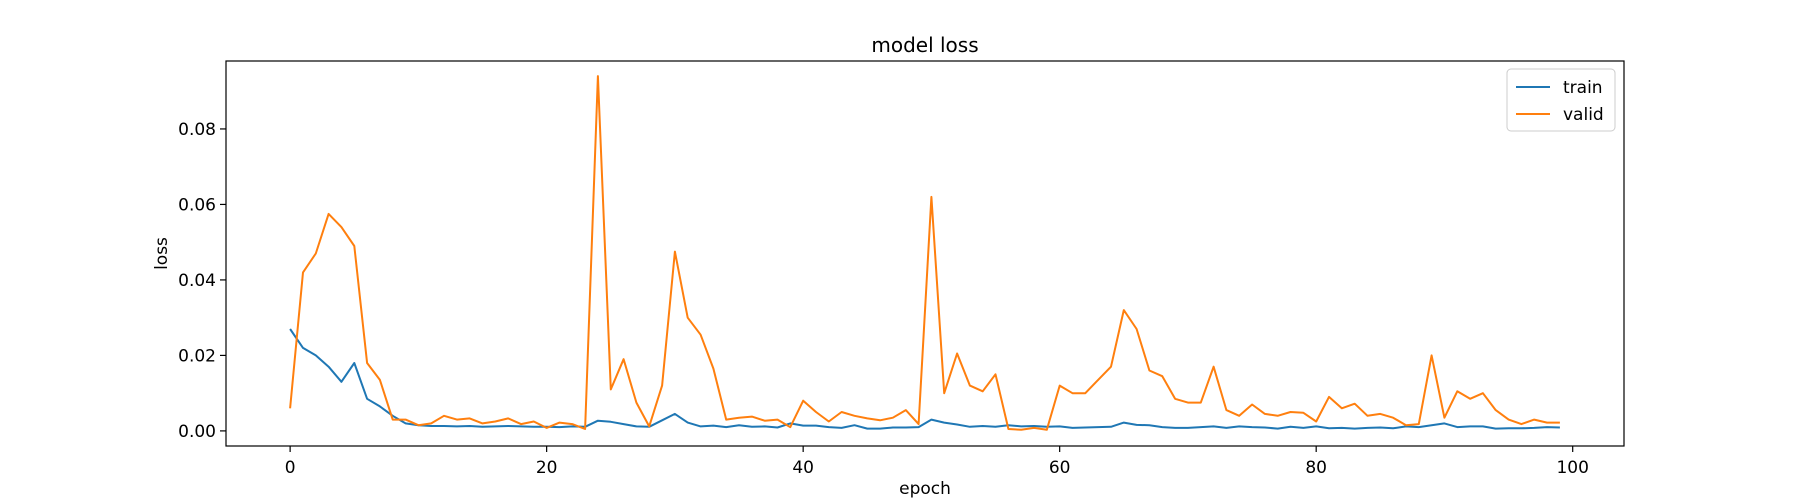  Describe the element at coordinates (197, 205) in the screenshot. I see `y-tick-label: 0.06` at that location.